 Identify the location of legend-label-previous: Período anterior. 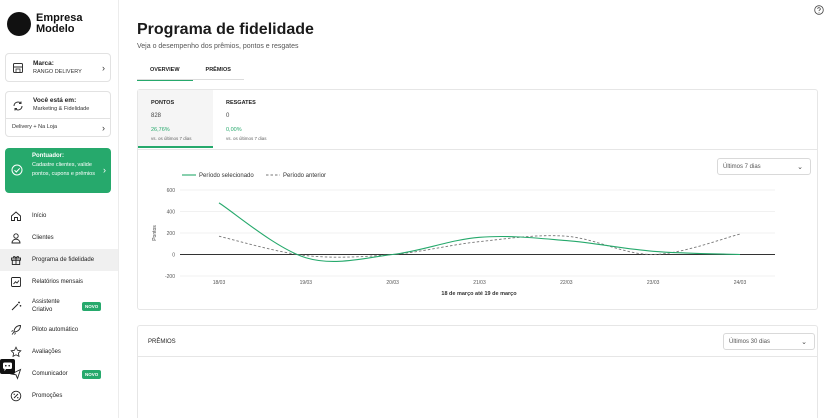
(304, 176).